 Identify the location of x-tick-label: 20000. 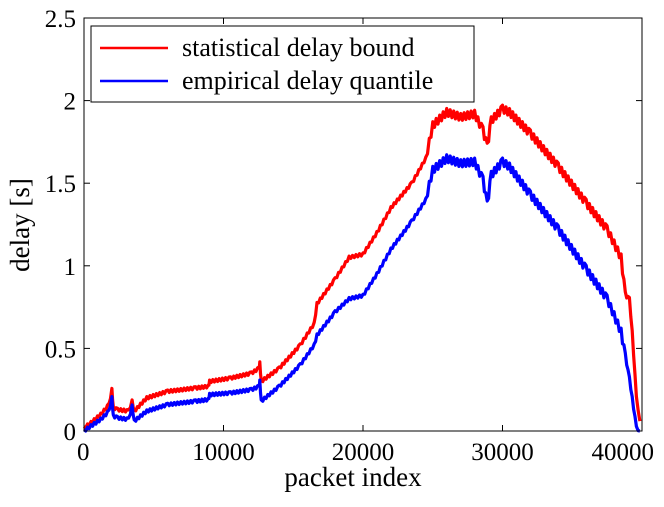
(363, 452).